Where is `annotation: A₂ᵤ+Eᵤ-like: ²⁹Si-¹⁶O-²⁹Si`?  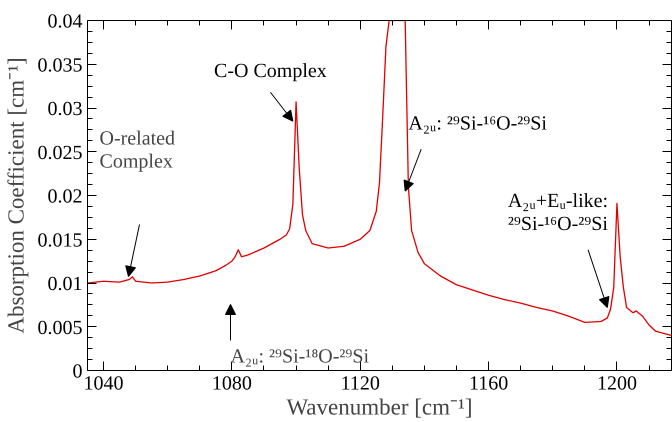 annotation: A₂ᵤ+Eᵤ-like: ²⁹Si-¹⁶O-²⁹Si is located at coordinates (558, 212).